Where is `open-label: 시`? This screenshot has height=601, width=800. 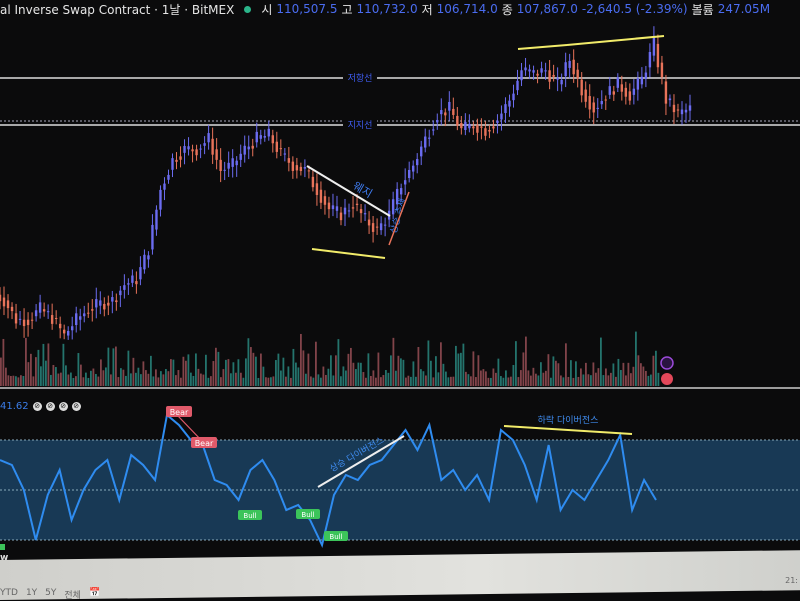
open-label: 시 is located at coordinates (267, 9).